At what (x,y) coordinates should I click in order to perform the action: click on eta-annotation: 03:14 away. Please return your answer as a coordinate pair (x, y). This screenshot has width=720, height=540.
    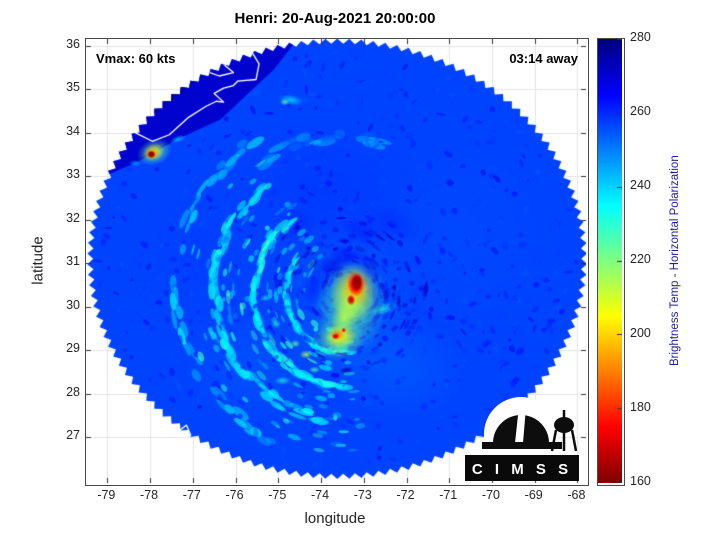
    Looking at the image, I should click on (543, 58).